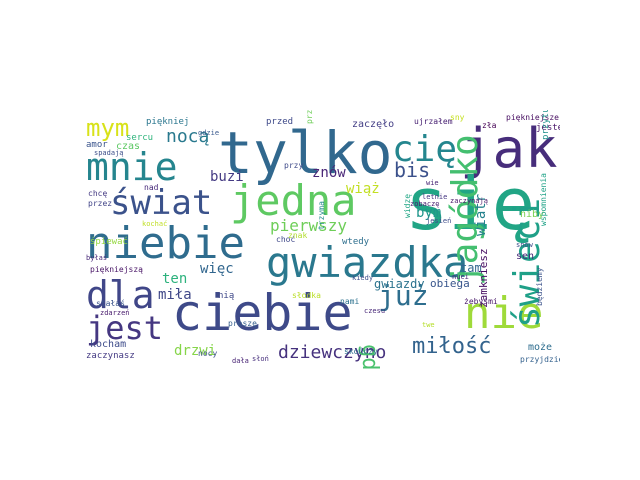 The height and width of the screenshot is (480, 640). What do you see at coordinates (525, 256) in the screenshot?
I see `word: sen` at bounding box center [525, 256].